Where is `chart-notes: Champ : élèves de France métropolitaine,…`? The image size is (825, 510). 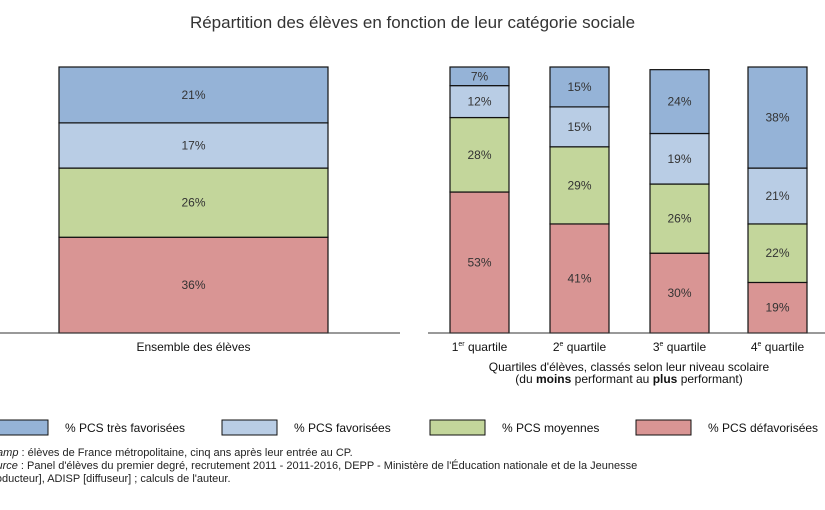 chart-notes: Champ : élèves de France métropolitaine,… is located at coordinates (412, 466).